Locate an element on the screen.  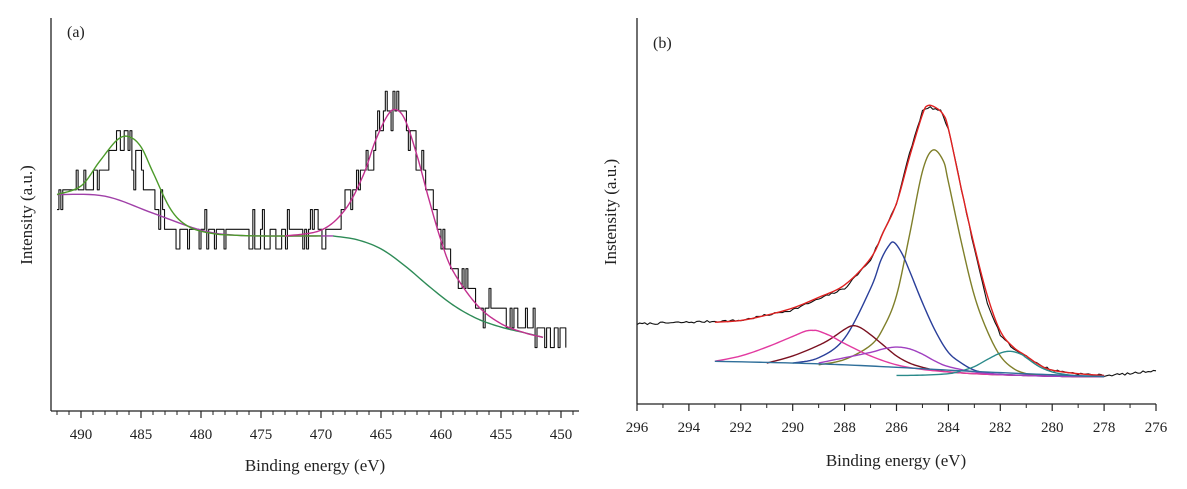
panel-b-tick-labels: 296 294 292 290 288 286 284 282 280 278 276 is located at coordinates (897, 428).